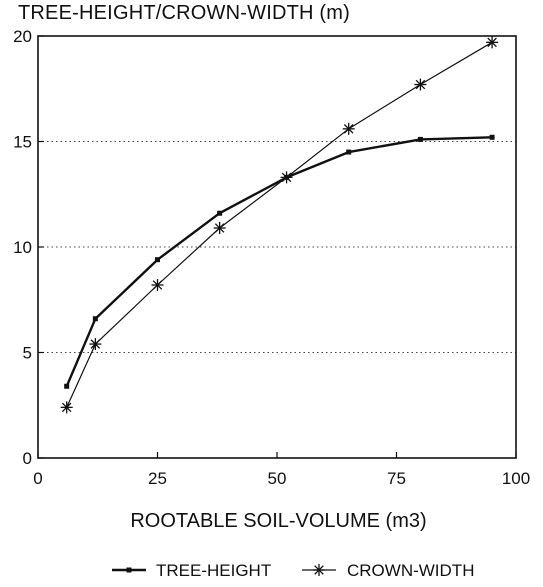 This screenshot has width=543, height=587. What do you see at coordinates (129, 570) in the screenshot?
I see `legend-marker-tree-height` at bounding box center [129, 570].